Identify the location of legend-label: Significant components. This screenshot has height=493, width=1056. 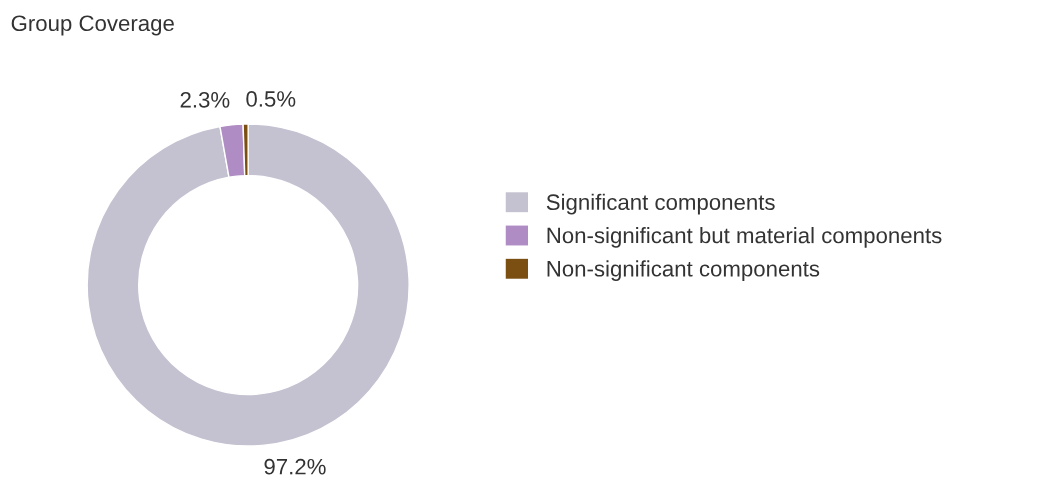
(660, 204).